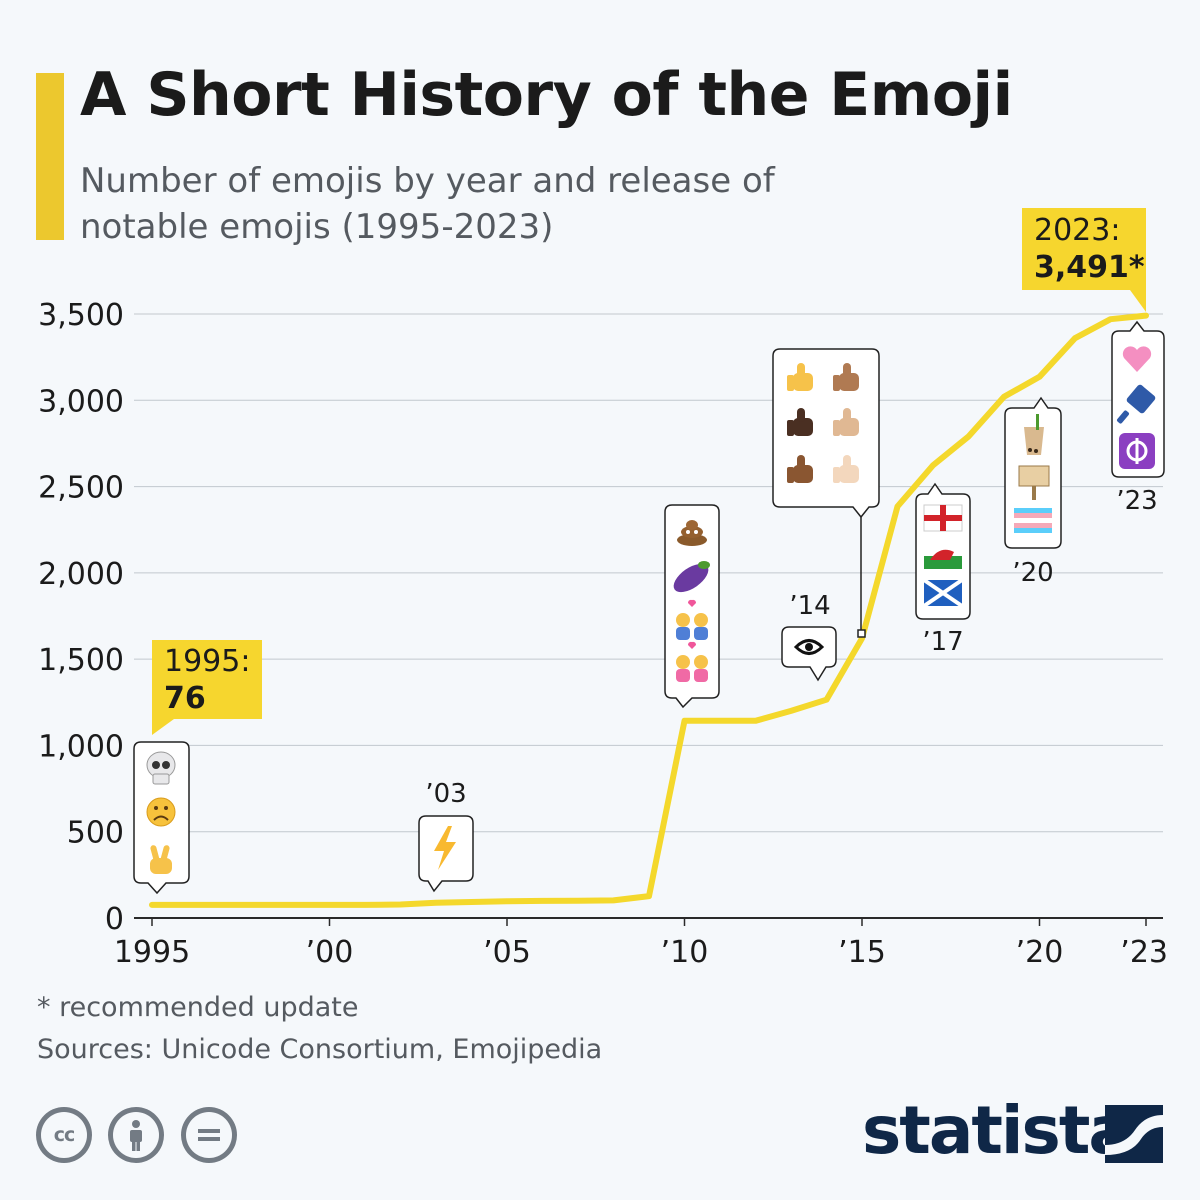  What do you see at coordinates (546, 95) in the screenshot?
I see `chart-title: A Short History of the Emoji` at bounding box center [546, 95].